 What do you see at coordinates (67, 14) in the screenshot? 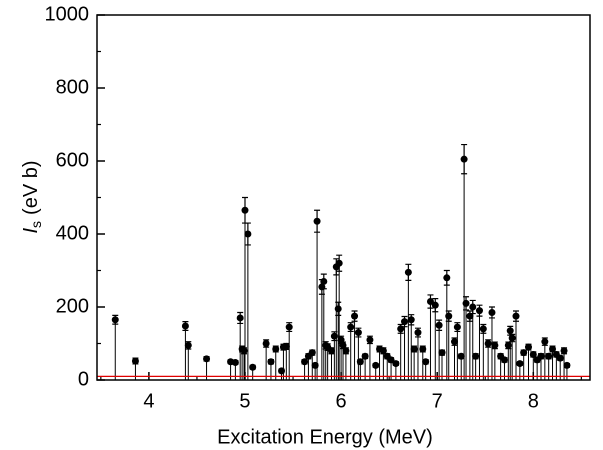
I see `y-tick-label: 1000` at bounding box center [67, 14].